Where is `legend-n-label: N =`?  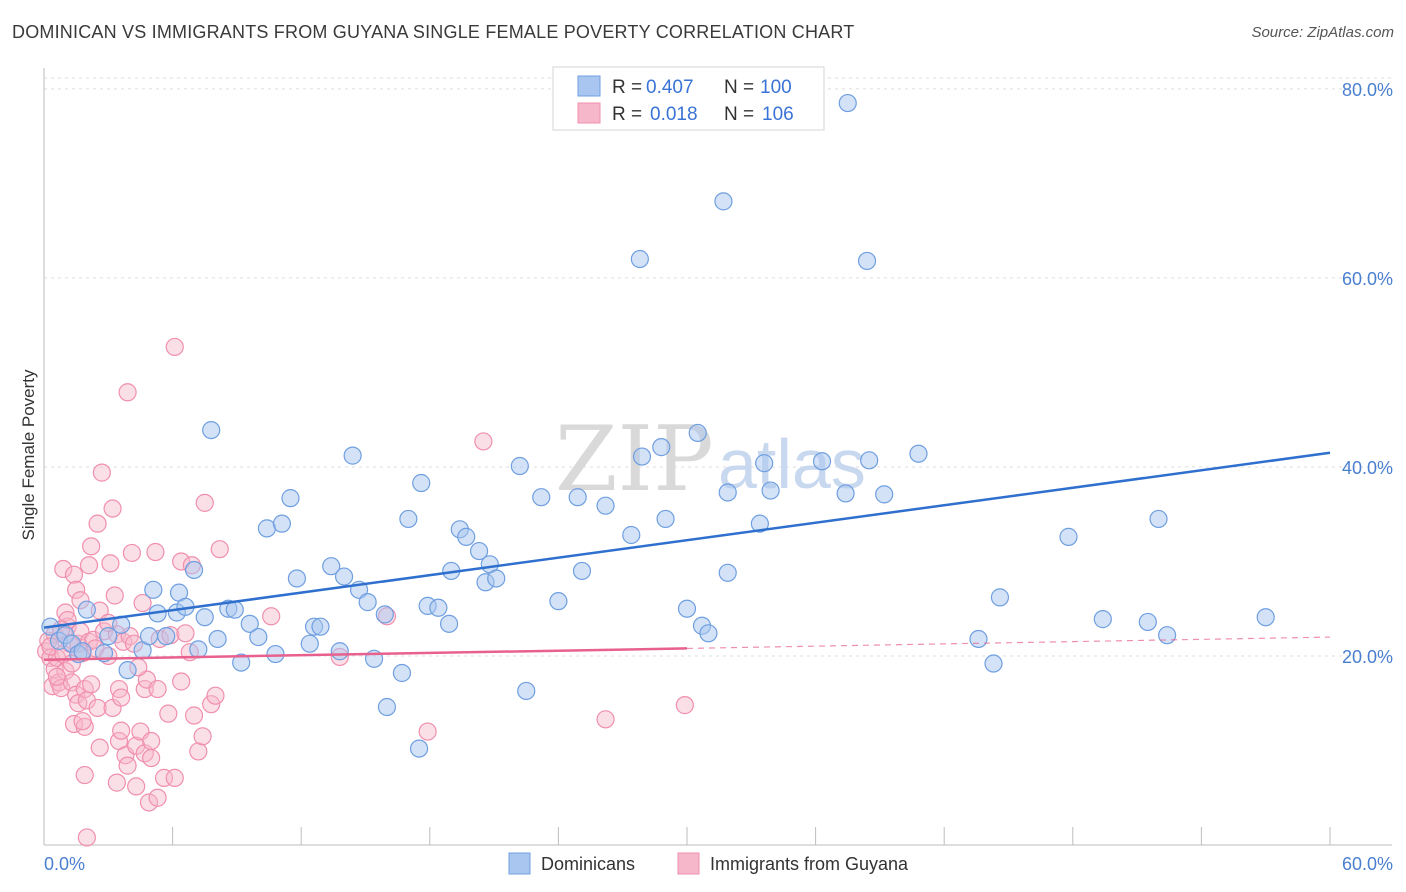 legend-n-label: N = is located at coordinates (739, 87).